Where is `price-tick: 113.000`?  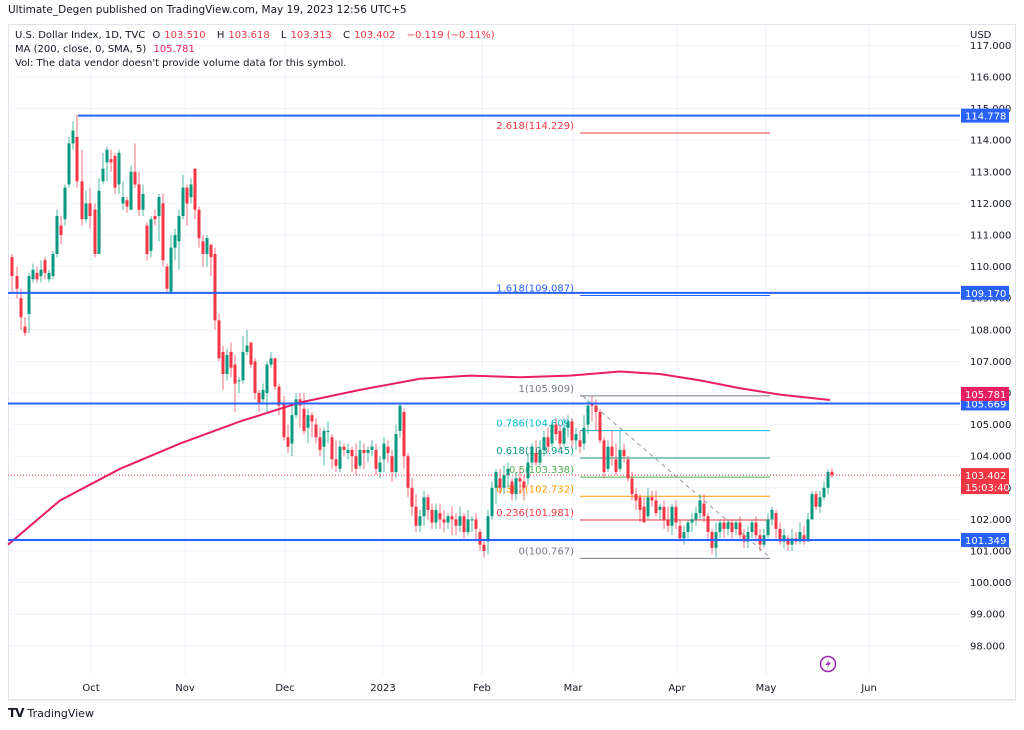 price-tick: 113.000 is located at coordinates (990, 172).